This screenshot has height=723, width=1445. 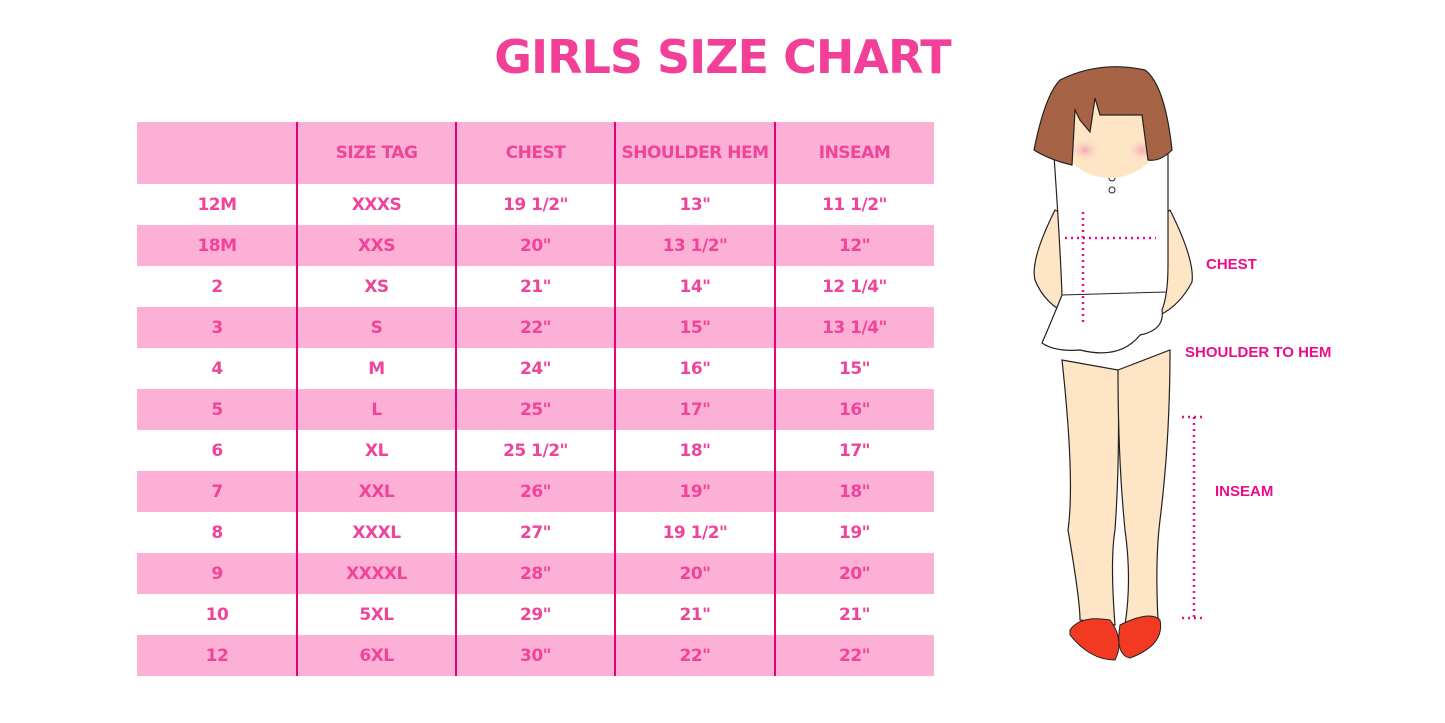 I want to click on value-cell: 27", so click(x=535, y=532).